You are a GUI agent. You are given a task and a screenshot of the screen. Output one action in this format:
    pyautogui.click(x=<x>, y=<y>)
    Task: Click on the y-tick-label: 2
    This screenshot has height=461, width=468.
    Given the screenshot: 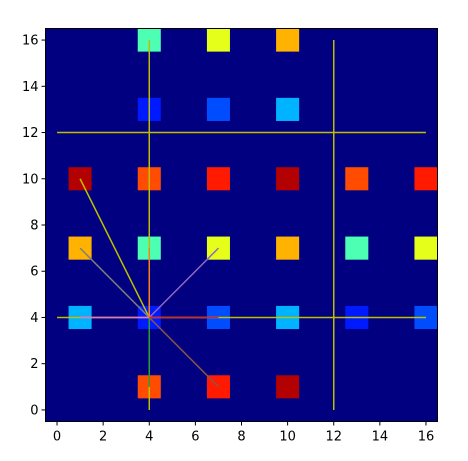 What is the action you would take?
    pyautogui.click(x=34, y=364)
    